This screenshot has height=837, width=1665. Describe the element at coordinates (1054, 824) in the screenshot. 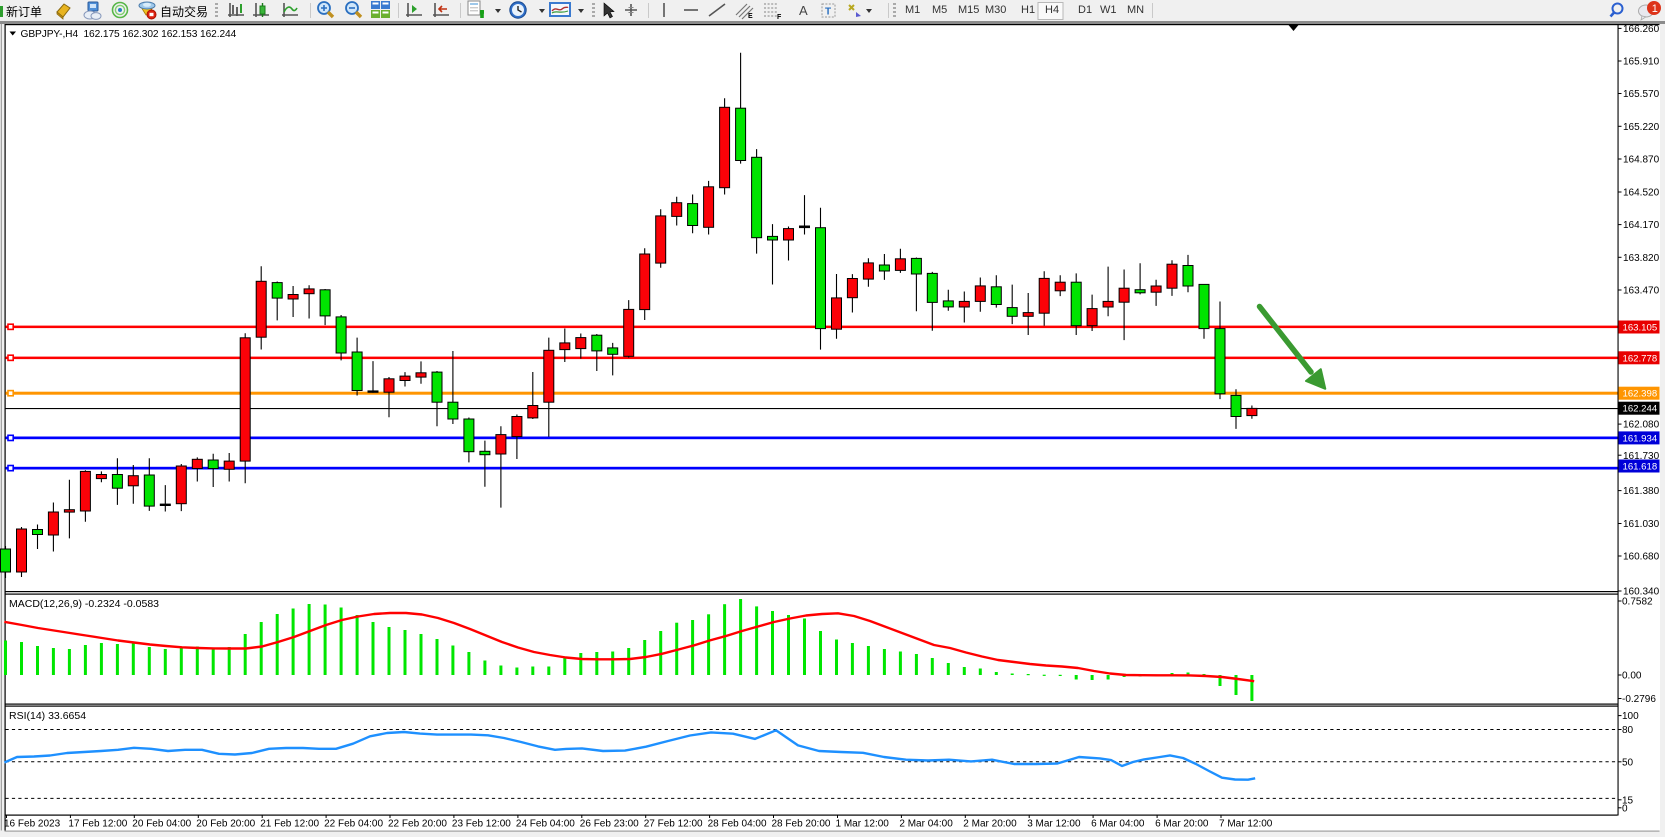

I see `svg-text: 3 Mar 12:00` at that location.